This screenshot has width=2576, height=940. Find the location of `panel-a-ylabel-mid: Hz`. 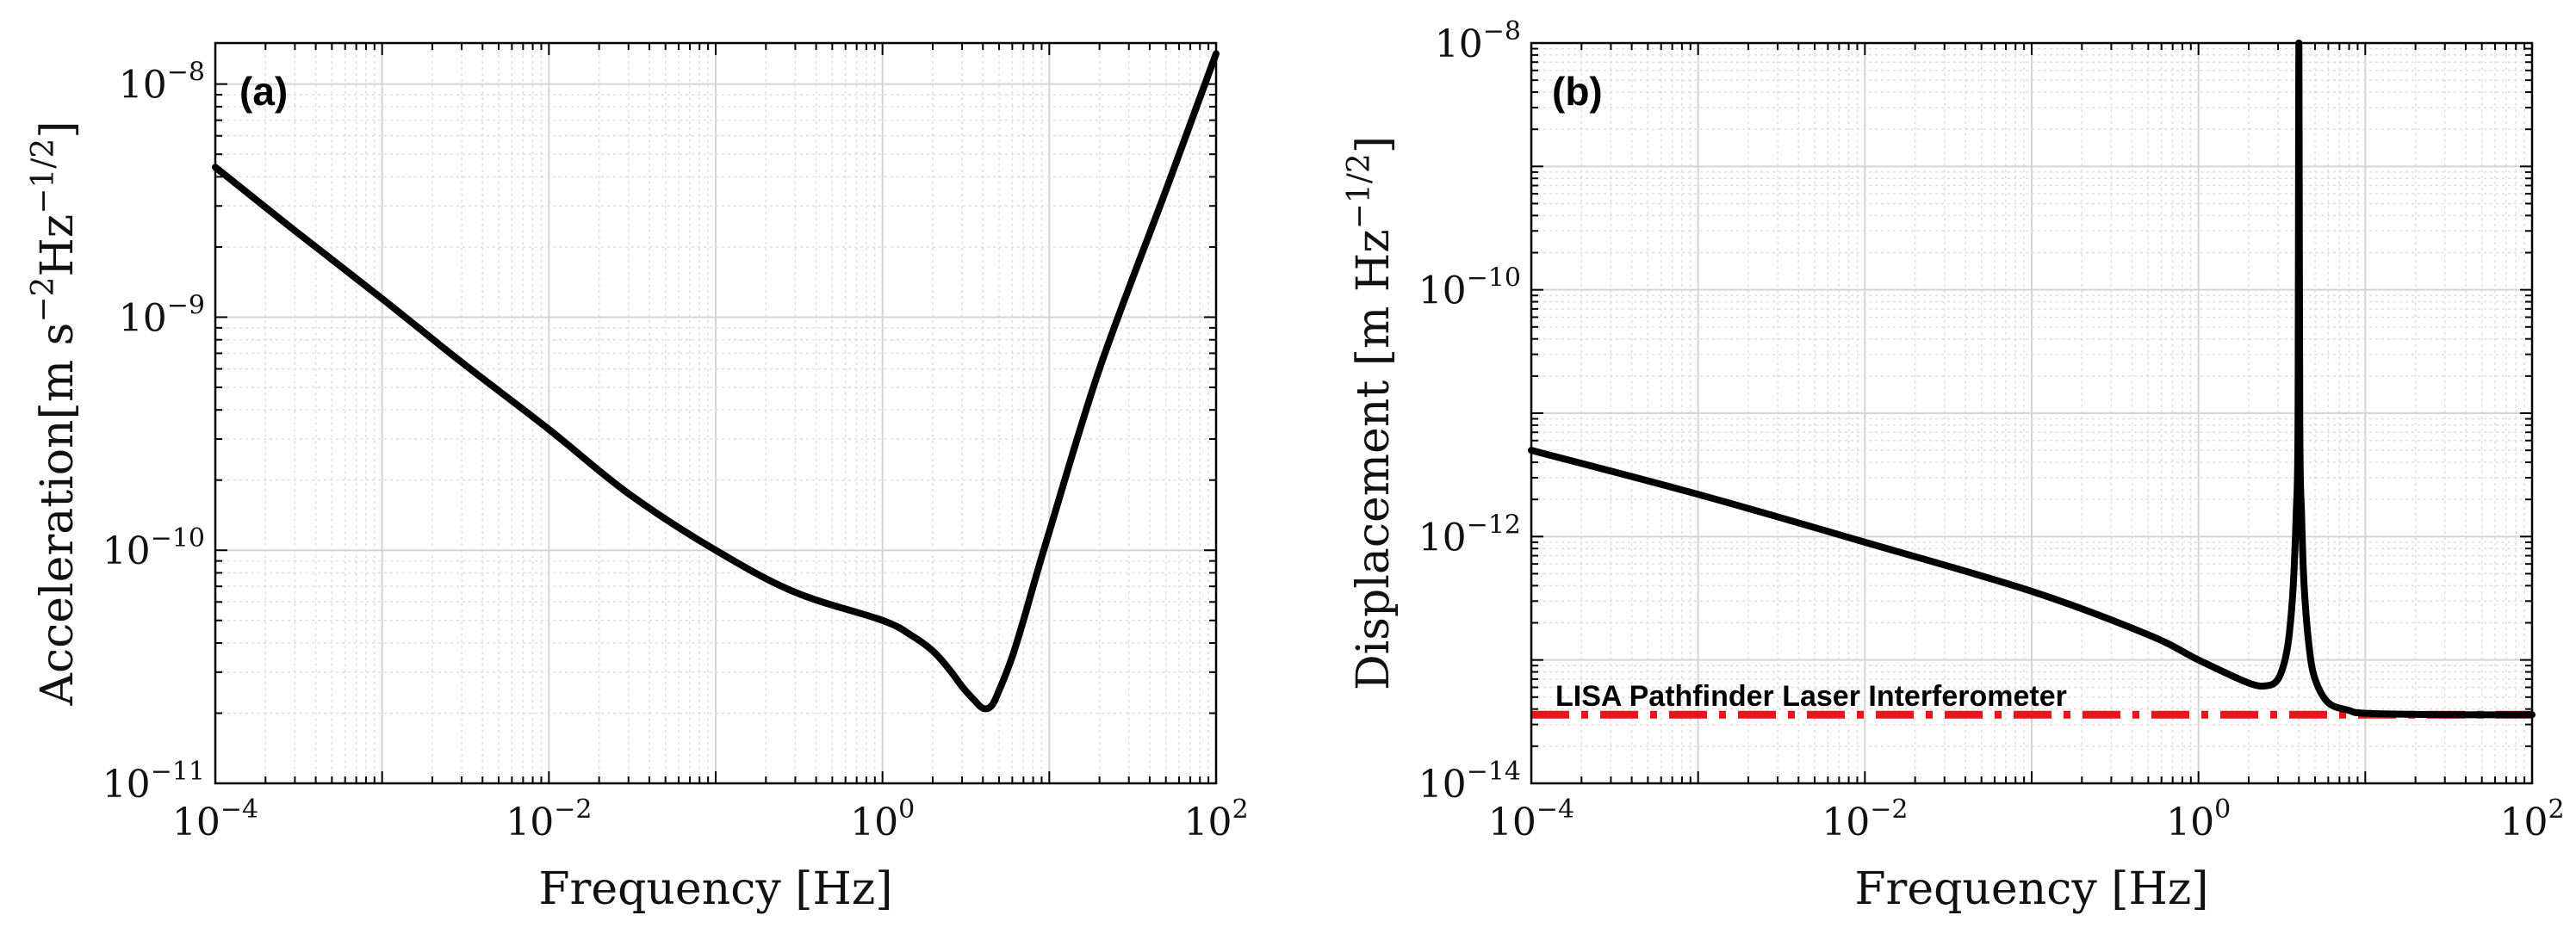

panel-a-ylabel-mid: Hz is located at coordinates (58, 246).